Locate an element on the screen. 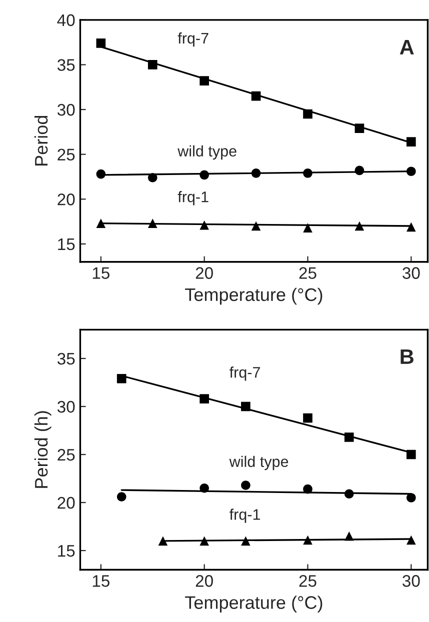 This screenshot has width=429, height=622. annotation: B is located at coordinates (407, 357).